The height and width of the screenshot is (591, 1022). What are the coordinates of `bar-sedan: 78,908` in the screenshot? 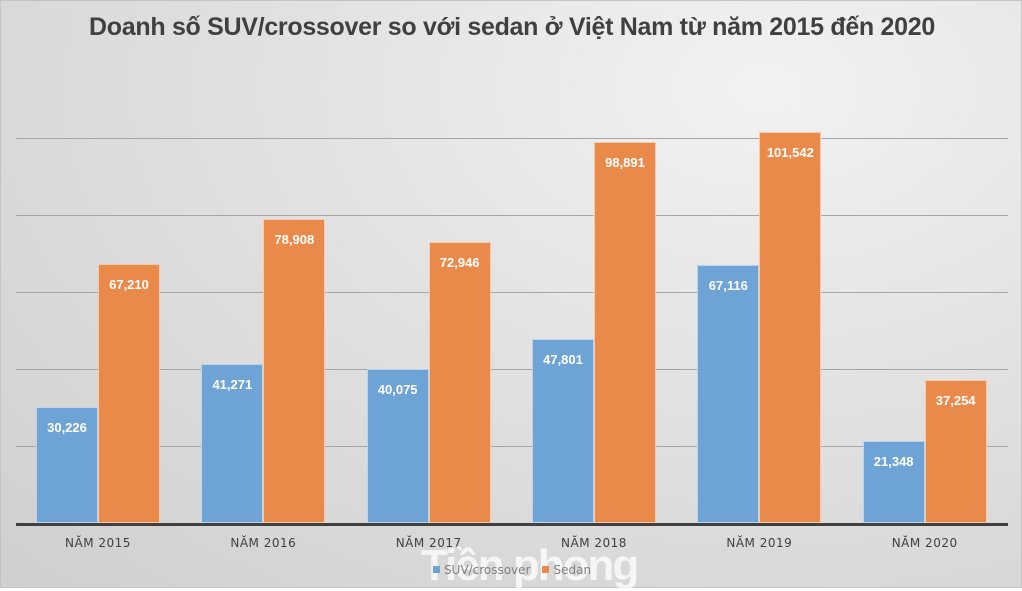 It's located at (294, 371).